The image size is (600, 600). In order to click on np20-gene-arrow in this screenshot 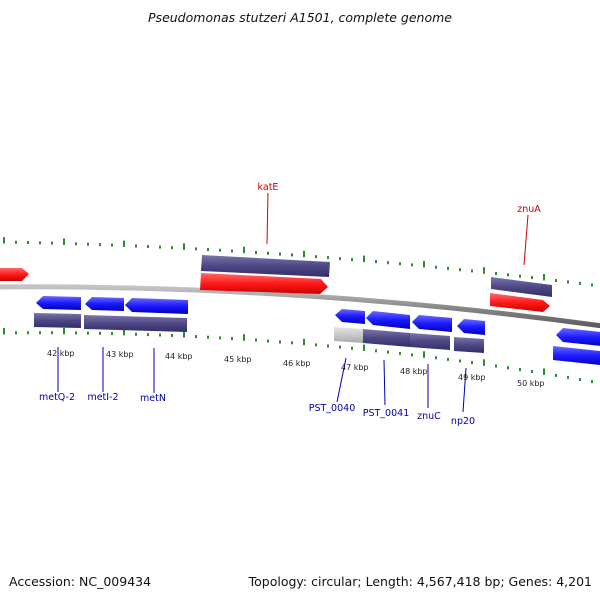, I will do `click(471, 327)`.